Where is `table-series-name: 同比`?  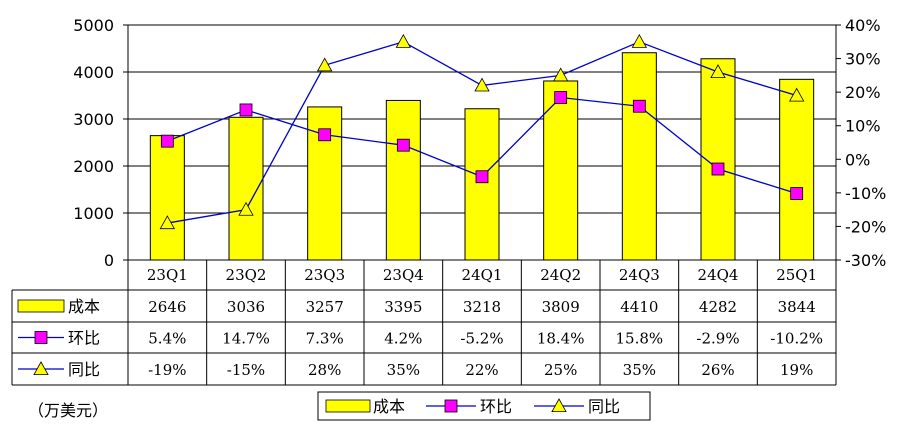 table-series-name: 同比 is located at coordinates (84, 369).